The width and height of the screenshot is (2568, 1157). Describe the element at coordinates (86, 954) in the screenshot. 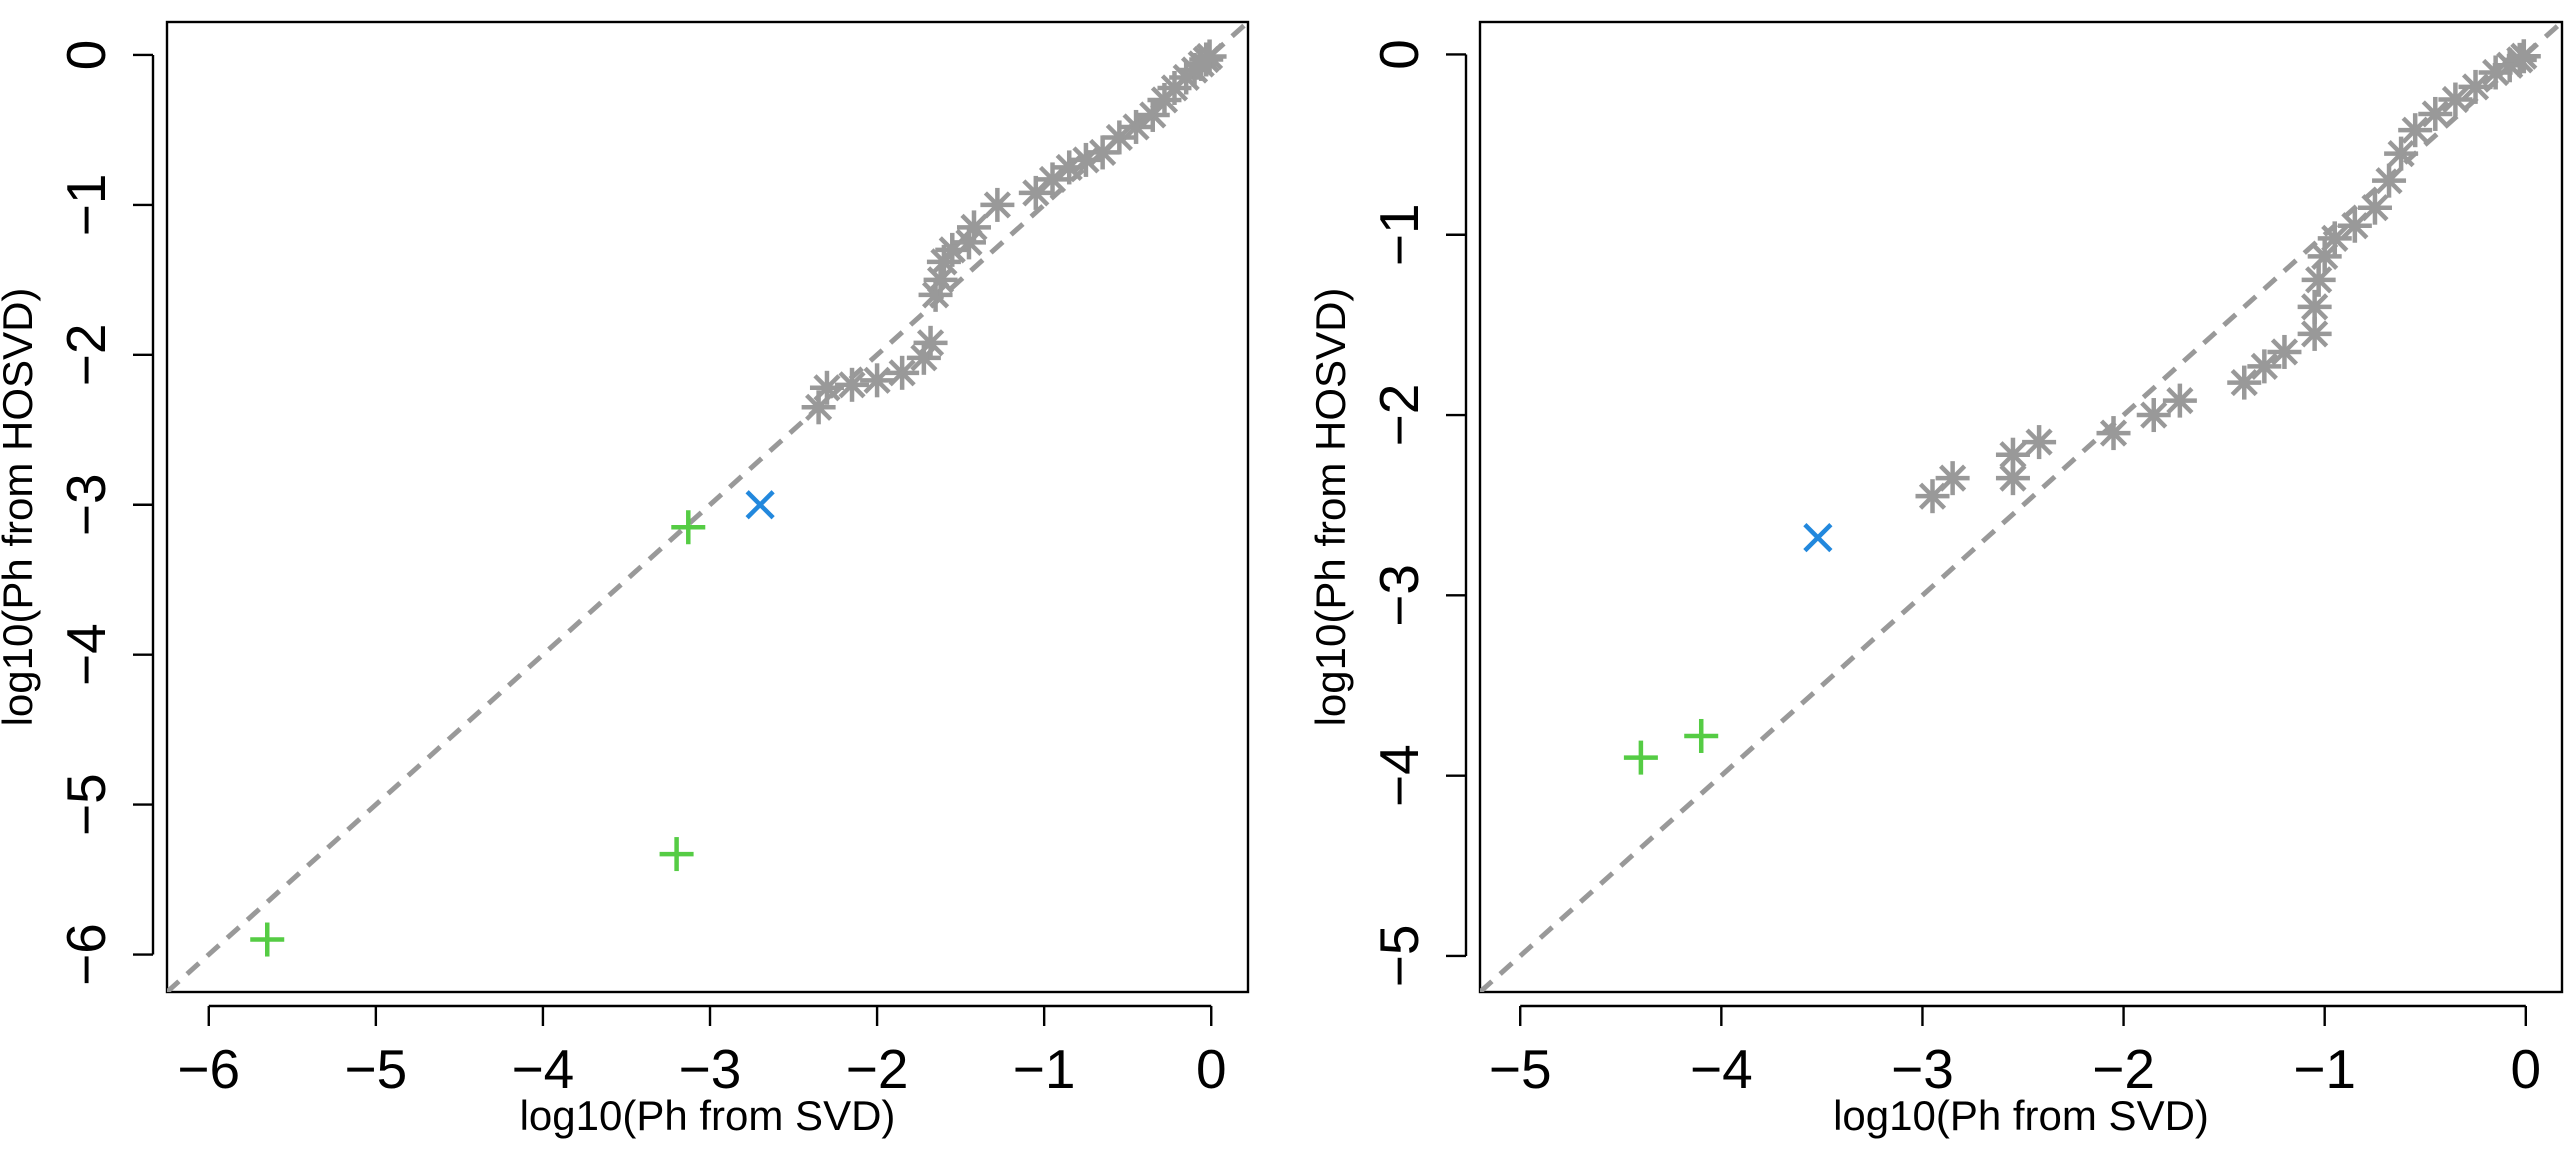

I see `y-tick-label: −6` at that location.